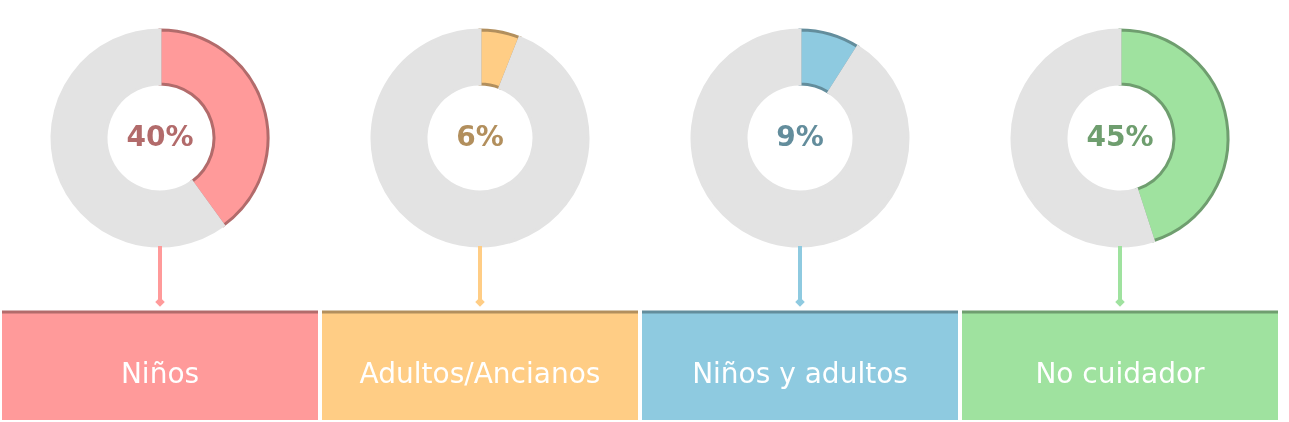 Image resolution: width=1289 pixels, height=422 pixels. Describe the element at coordinates (160, 136) in the screenshot. I see `data-label: 40%` at that location.